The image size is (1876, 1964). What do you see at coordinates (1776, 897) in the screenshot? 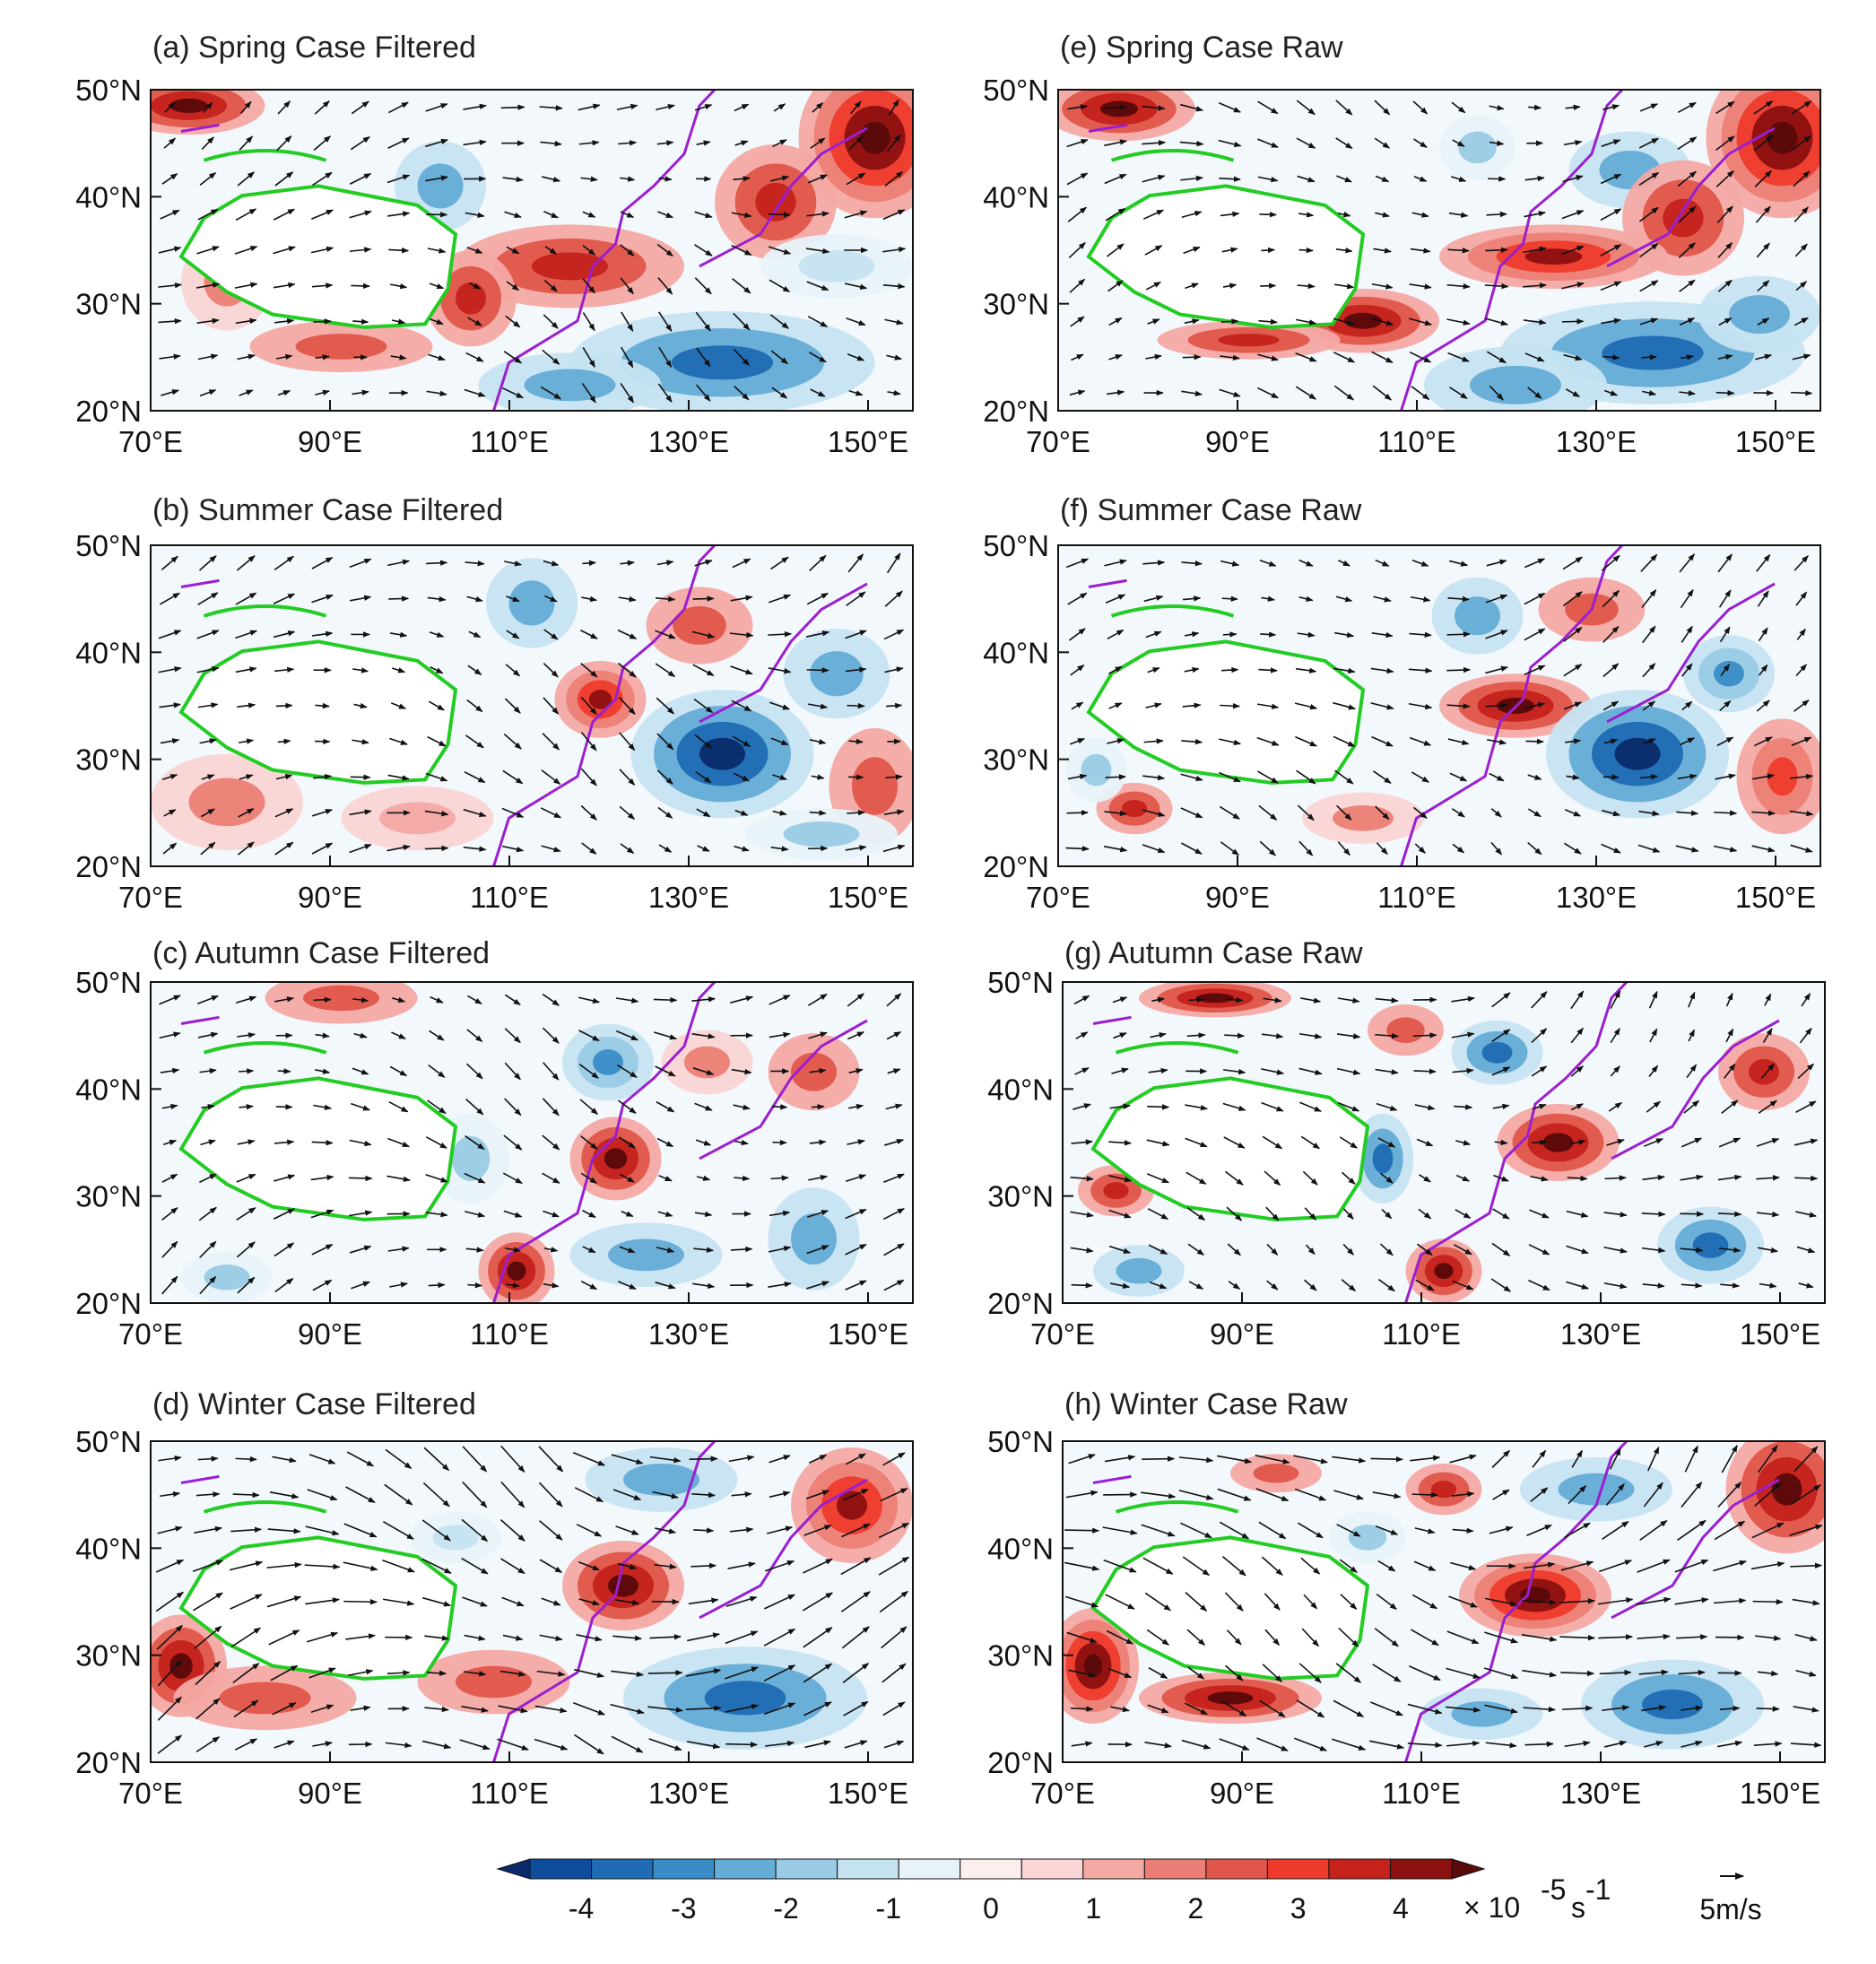
I see `lon-tick-label: 150°E` at bounding box center [1776, 897].